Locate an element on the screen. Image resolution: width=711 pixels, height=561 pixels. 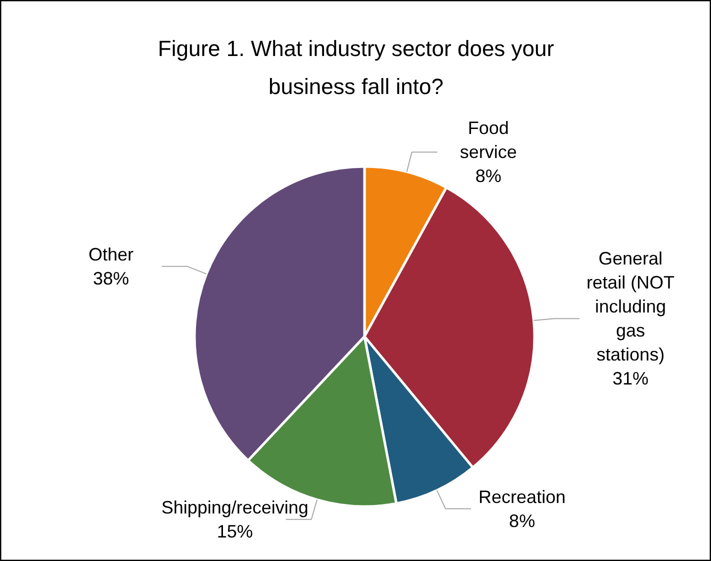
slice-label: Shipping/receiving is located at coordinates (234, 507).